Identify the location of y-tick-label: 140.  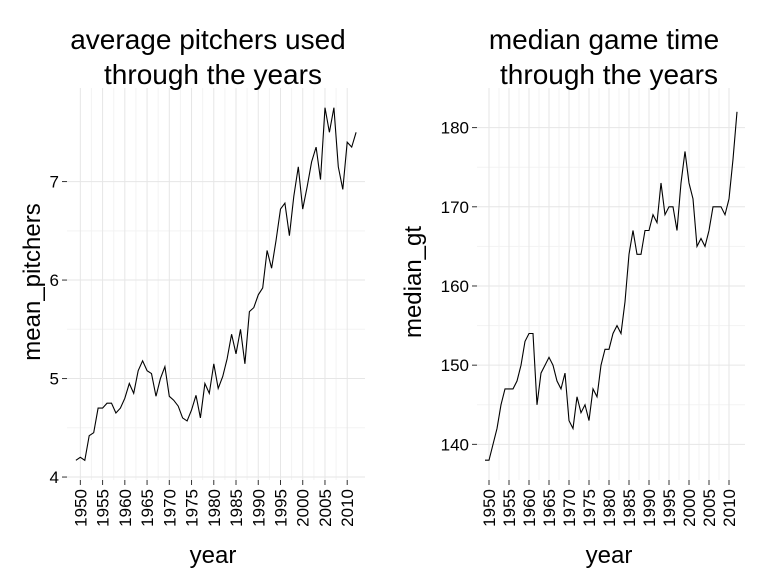
(455, 444).